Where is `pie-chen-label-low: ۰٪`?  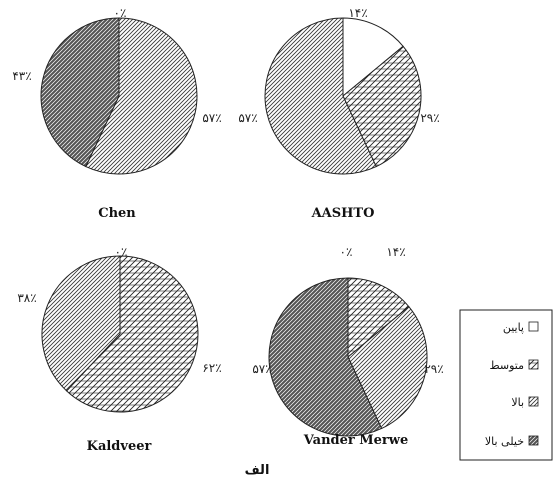
pie-chen-label-low: ۰٪ is located at coordinates (120, 13).